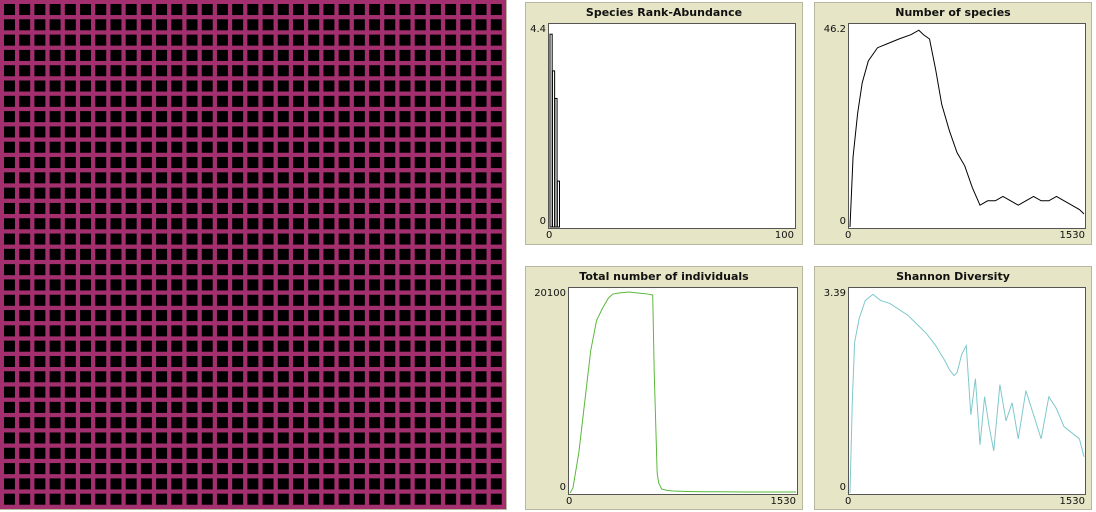 This screenshot has height=512, width=1096. I want to click on series-line, so click(967, 393).